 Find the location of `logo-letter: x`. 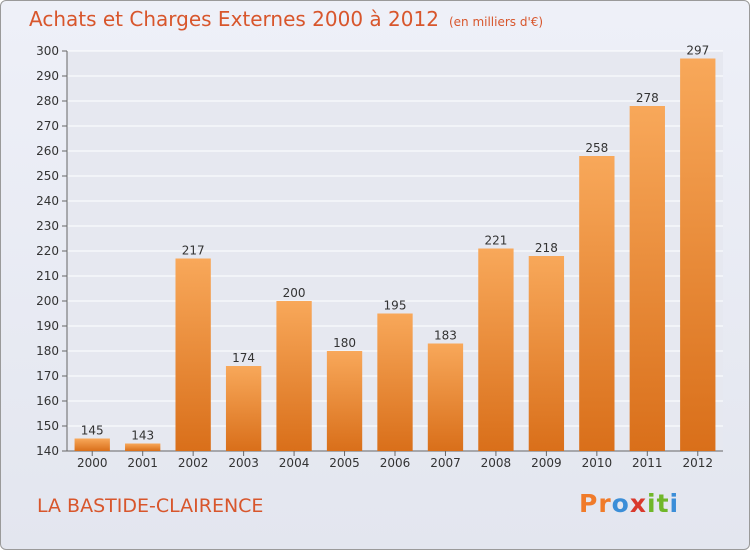

logo-letter: x is located at coordinates (638, 503).